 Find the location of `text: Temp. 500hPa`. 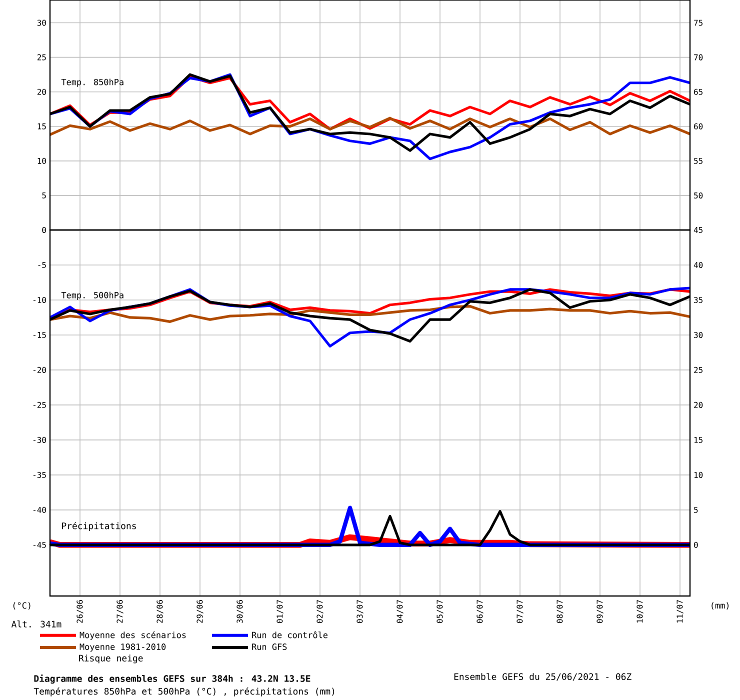

text: Temp. 500hPa is located at coordinates (92, 296).